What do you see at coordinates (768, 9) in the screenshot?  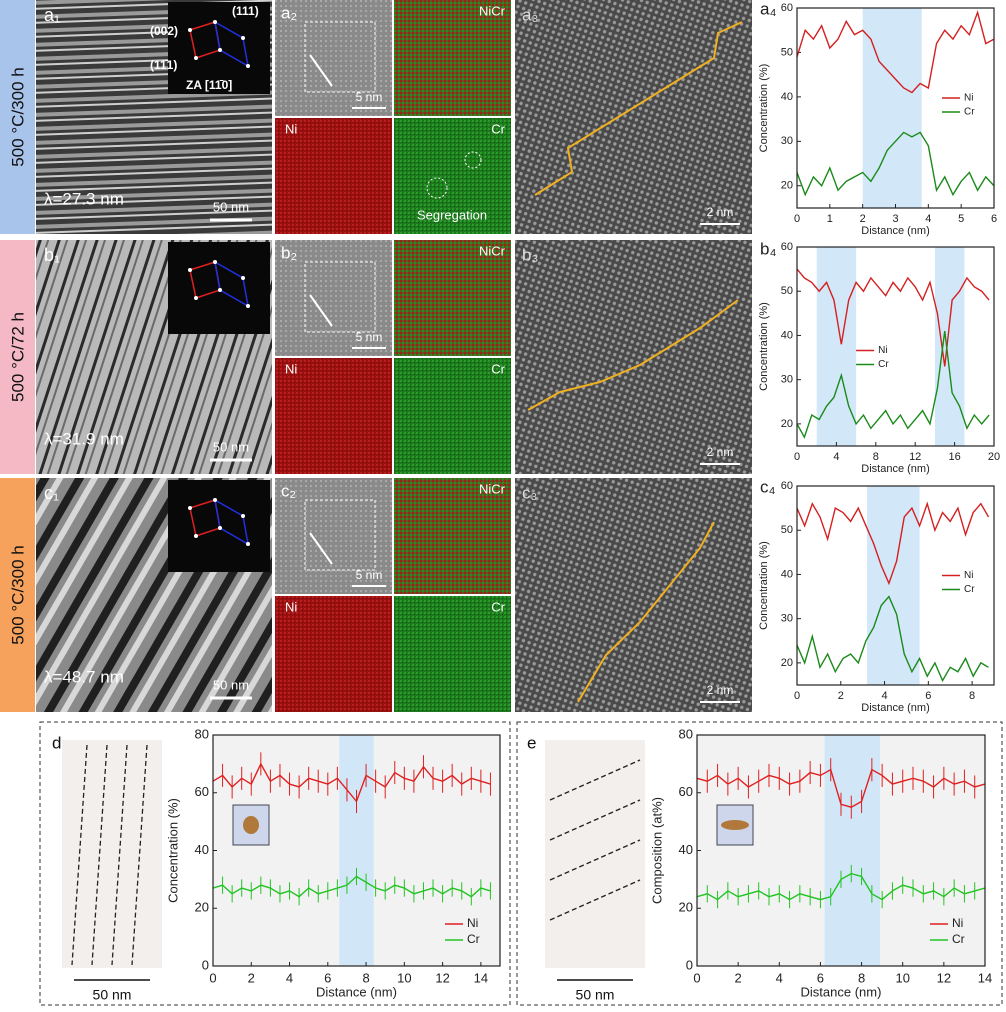 I see `panel-label: a₄` at bounding box center [768, 9].